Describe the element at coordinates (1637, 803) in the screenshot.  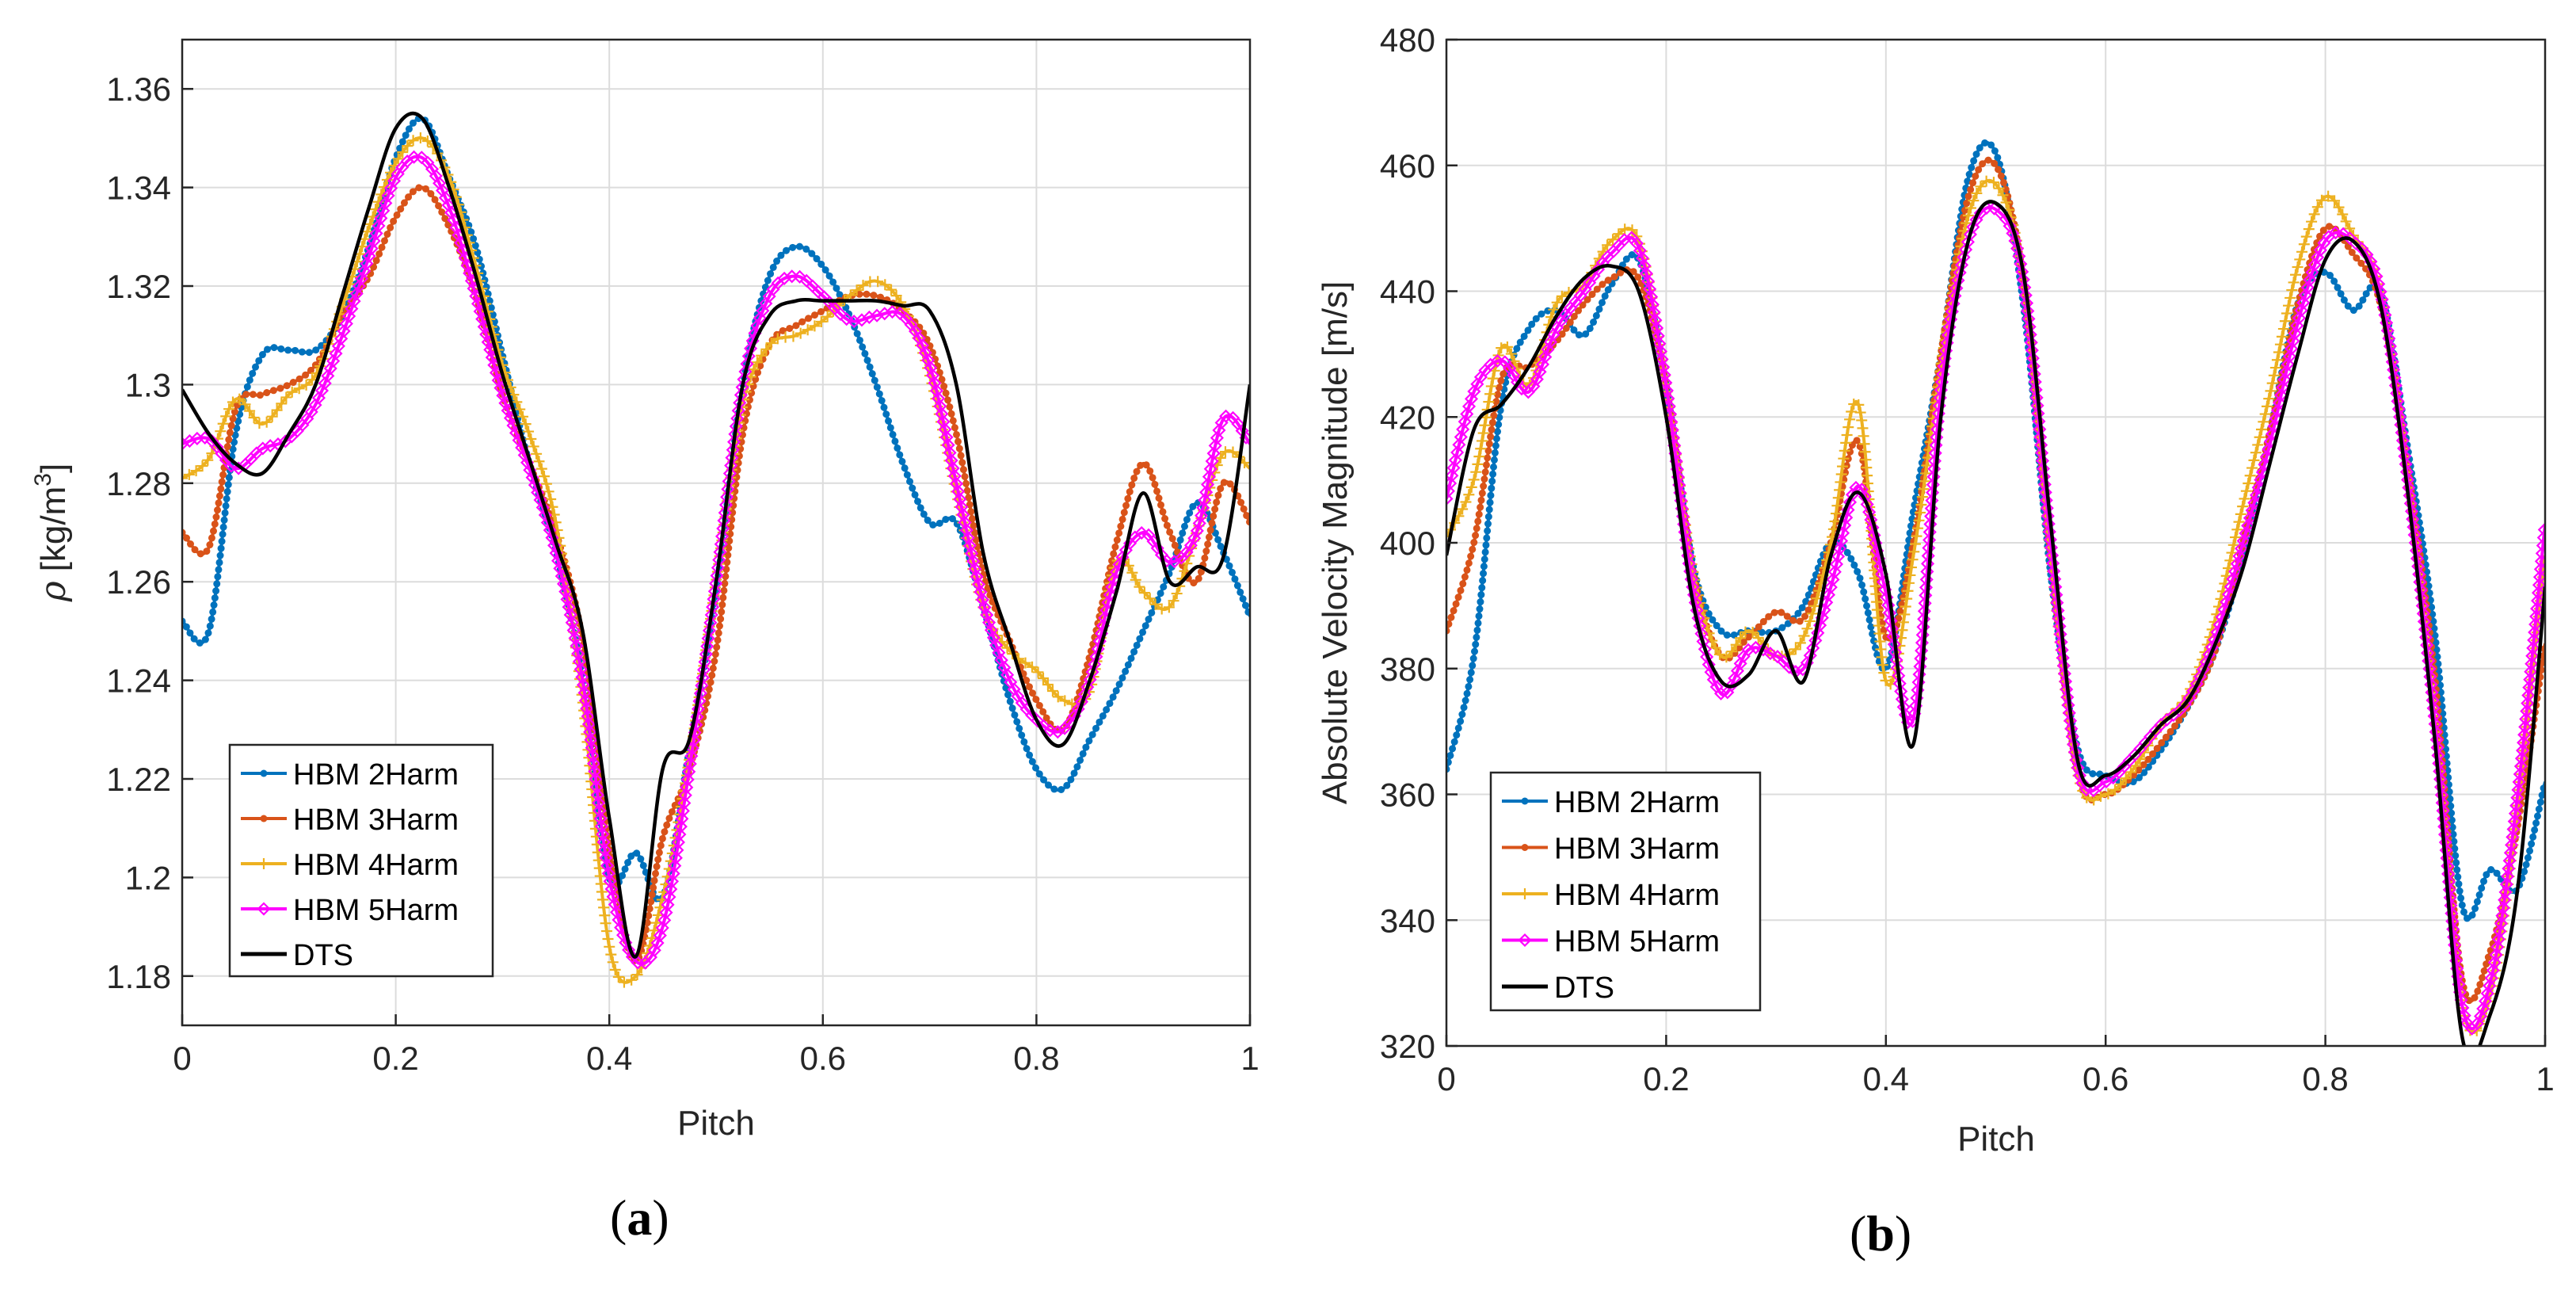
I see `legend-label: HBM 2Harm` at that location.